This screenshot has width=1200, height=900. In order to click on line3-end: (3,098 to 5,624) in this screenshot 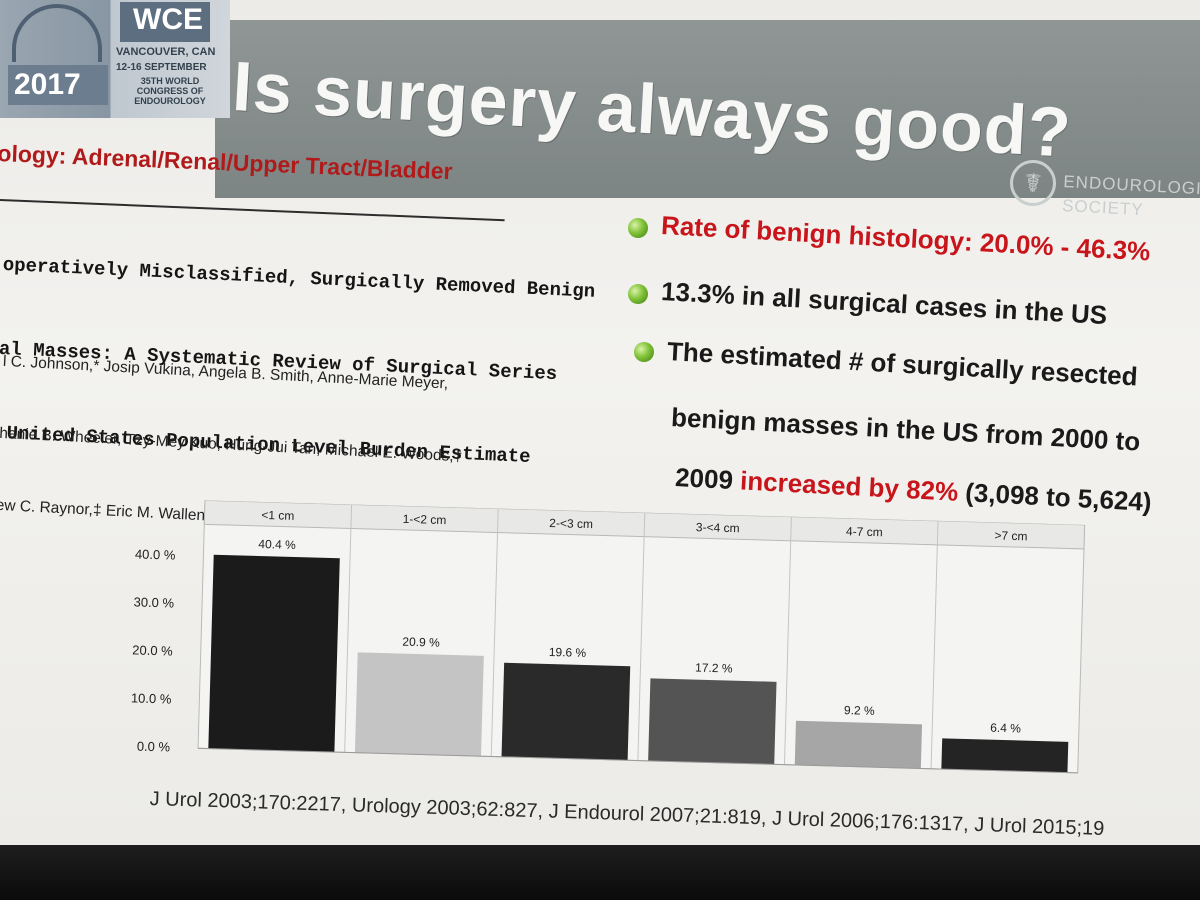, I will do `click(1055, 496)`.